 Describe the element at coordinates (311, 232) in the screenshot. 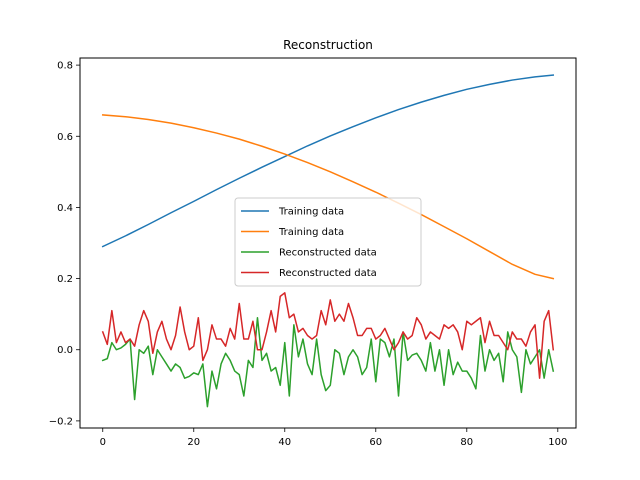

I see `legend-label-1: Training data` at that location.